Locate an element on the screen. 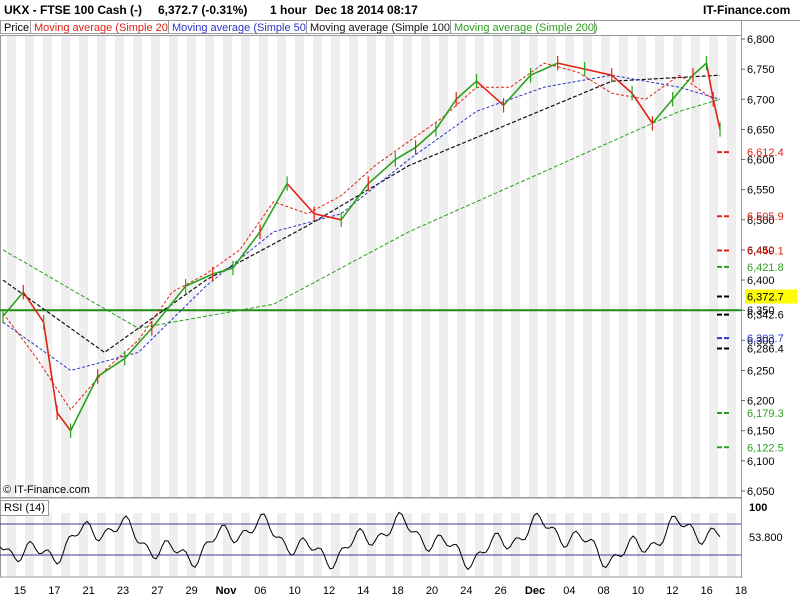  legend-ma50: Moving average (Simple 50) is located at coordinates (239, 27).